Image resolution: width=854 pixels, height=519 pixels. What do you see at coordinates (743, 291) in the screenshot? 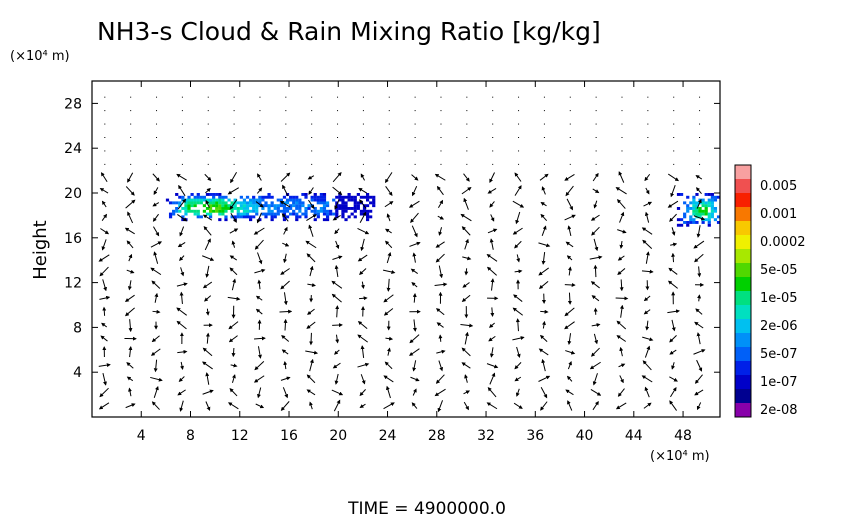
I see `colorbar-frame` at bounding box center [743, 291].